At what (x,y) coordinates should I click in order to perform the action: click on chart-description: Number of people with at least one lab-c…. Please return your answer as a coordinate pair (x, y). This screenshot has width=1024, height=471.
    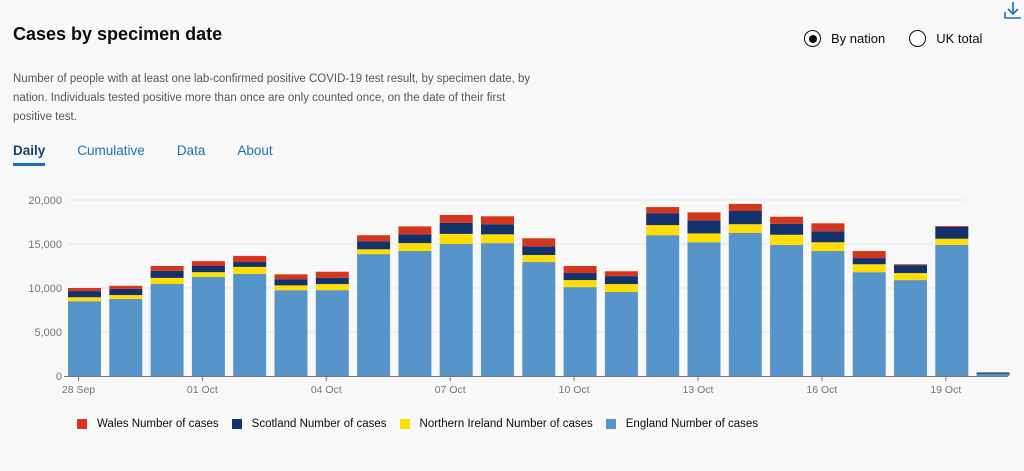
    Looking at the image, I should click on (272, 98).